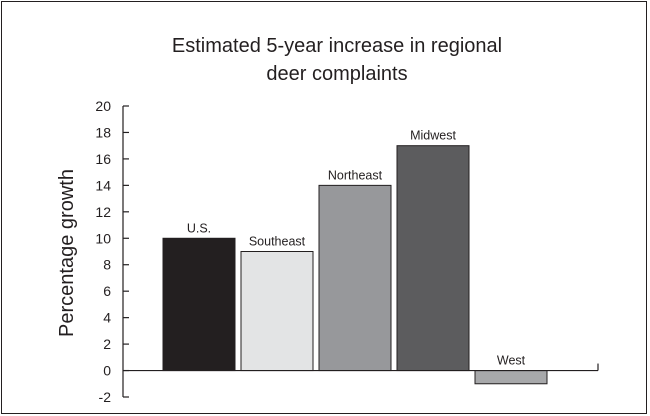  I want to click on y-tick-label: 6, so click(107, 291).